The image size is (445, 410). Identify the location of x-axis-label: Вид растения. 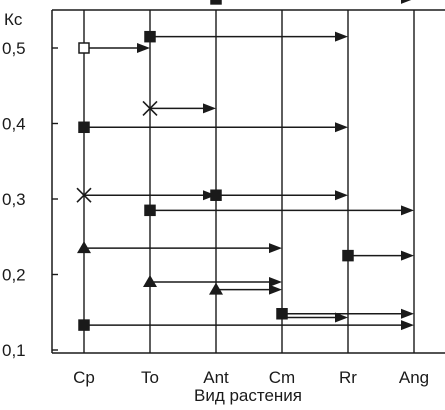
(248, 395).